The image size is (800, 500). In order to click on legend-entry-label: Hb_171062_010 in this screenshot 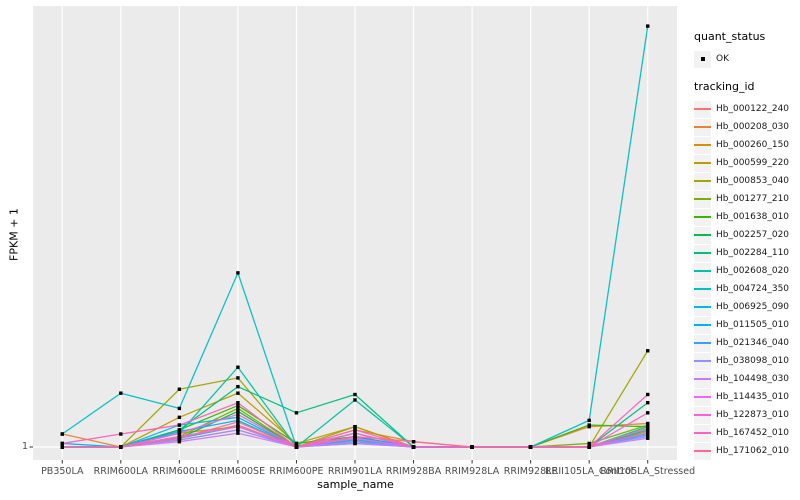, I will do `click(753, 451)`.